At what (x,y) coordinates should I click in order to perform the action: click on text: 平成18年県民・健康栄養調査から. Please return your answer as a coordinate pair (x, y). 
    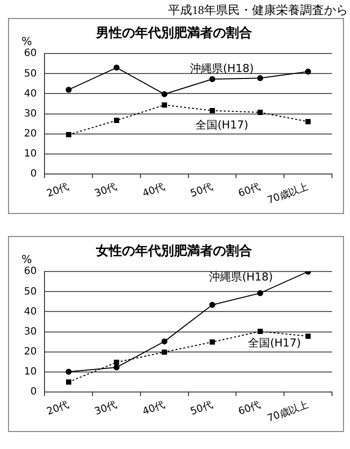
    Looking at the image, I should click on (257, 10).